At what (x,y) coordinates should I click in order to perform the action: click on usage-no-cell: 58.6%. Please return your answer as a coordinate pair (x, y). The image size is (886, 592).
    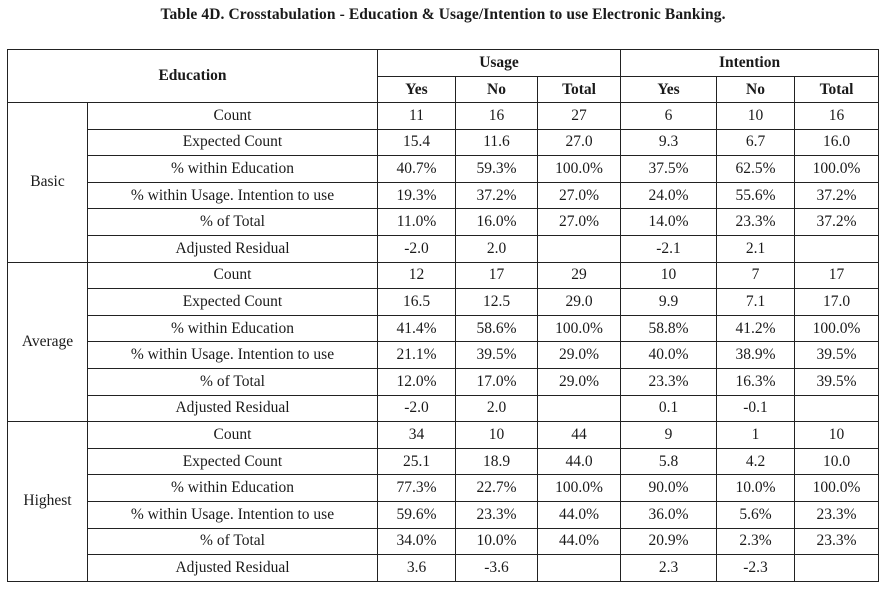
    Looking at the image, I should click on (496, 328).